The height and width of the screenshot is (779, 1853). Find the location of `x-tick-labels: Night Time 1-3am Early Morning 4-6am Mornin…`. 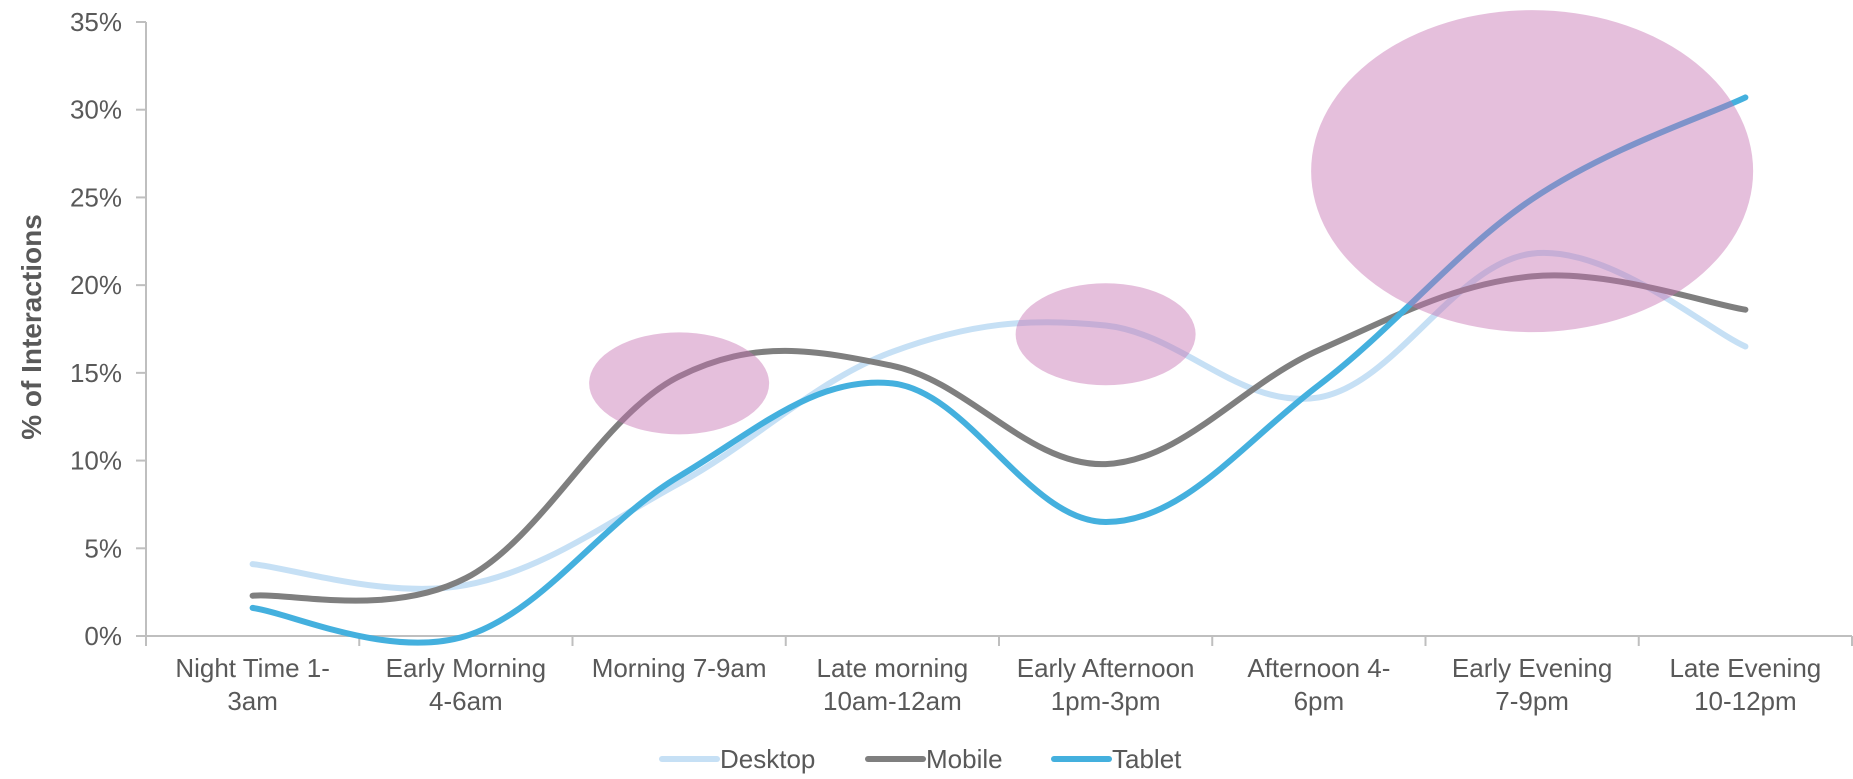

x-tick-labels: Night Time 1-3am Early Morning 4-6am Mornin… is located at coordinates (998, 684).